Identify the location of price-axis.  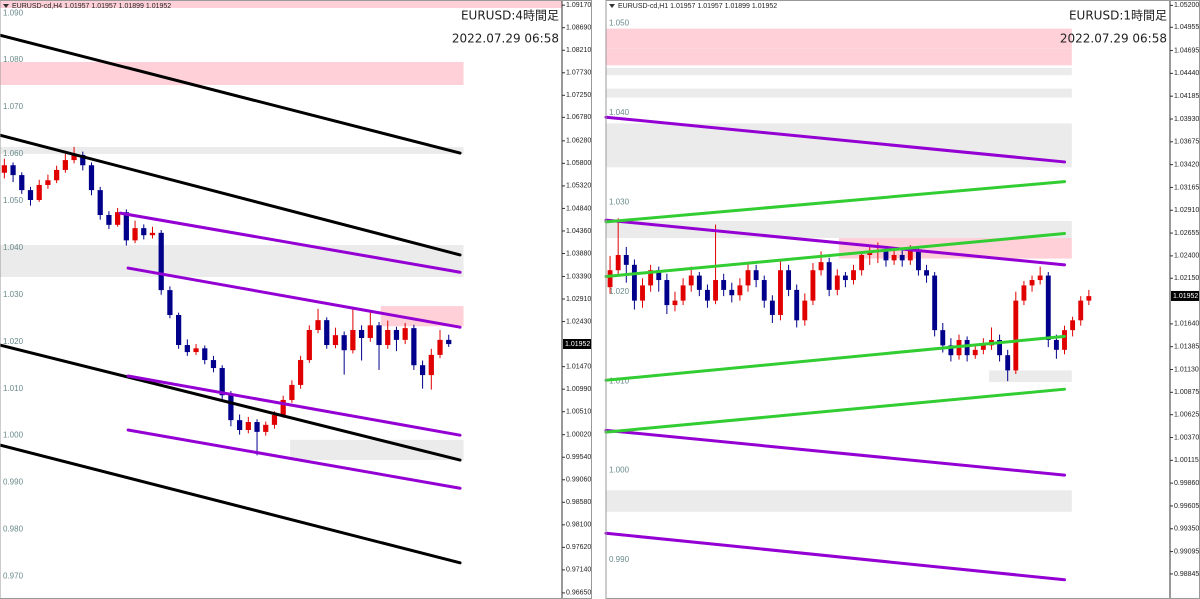
(577, 299).